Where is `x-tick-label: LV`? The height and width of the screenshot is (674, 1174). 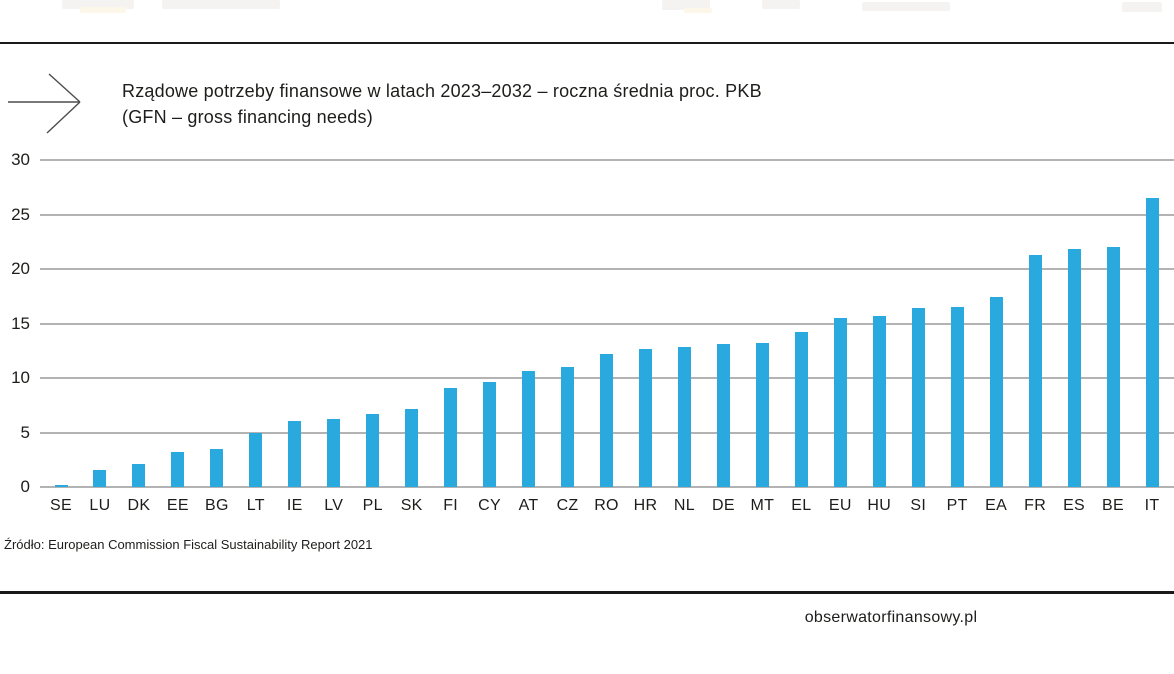
x-tick-label: LV is located at coordinates (334, 505).